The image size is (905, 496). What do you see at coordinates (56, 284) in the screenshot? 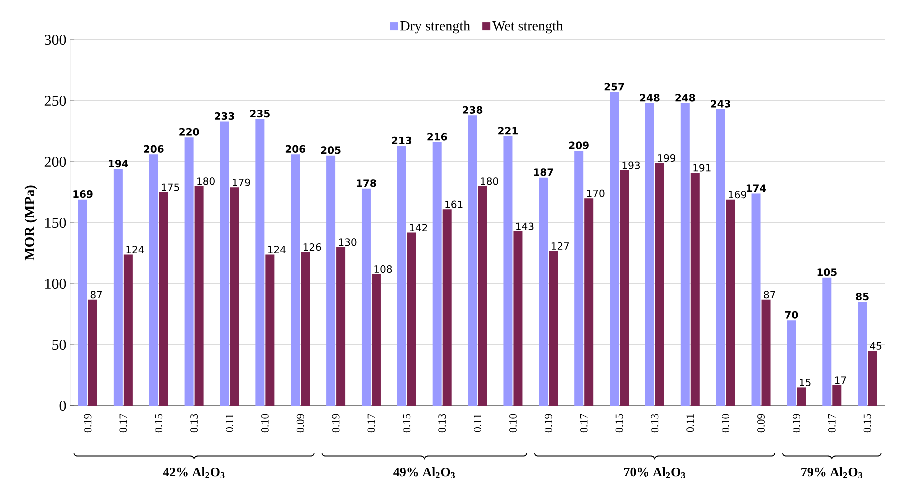
I see `y-tick-label: 100` at bounding box center [56, 284].